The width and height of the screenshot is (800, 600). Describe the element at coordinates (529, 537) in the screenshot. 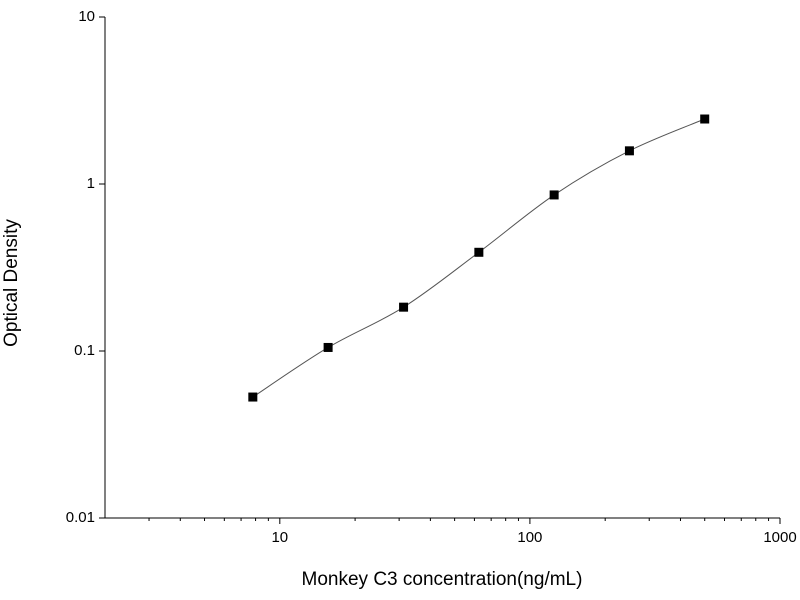

I see `x-tick-label: 100` at that location.